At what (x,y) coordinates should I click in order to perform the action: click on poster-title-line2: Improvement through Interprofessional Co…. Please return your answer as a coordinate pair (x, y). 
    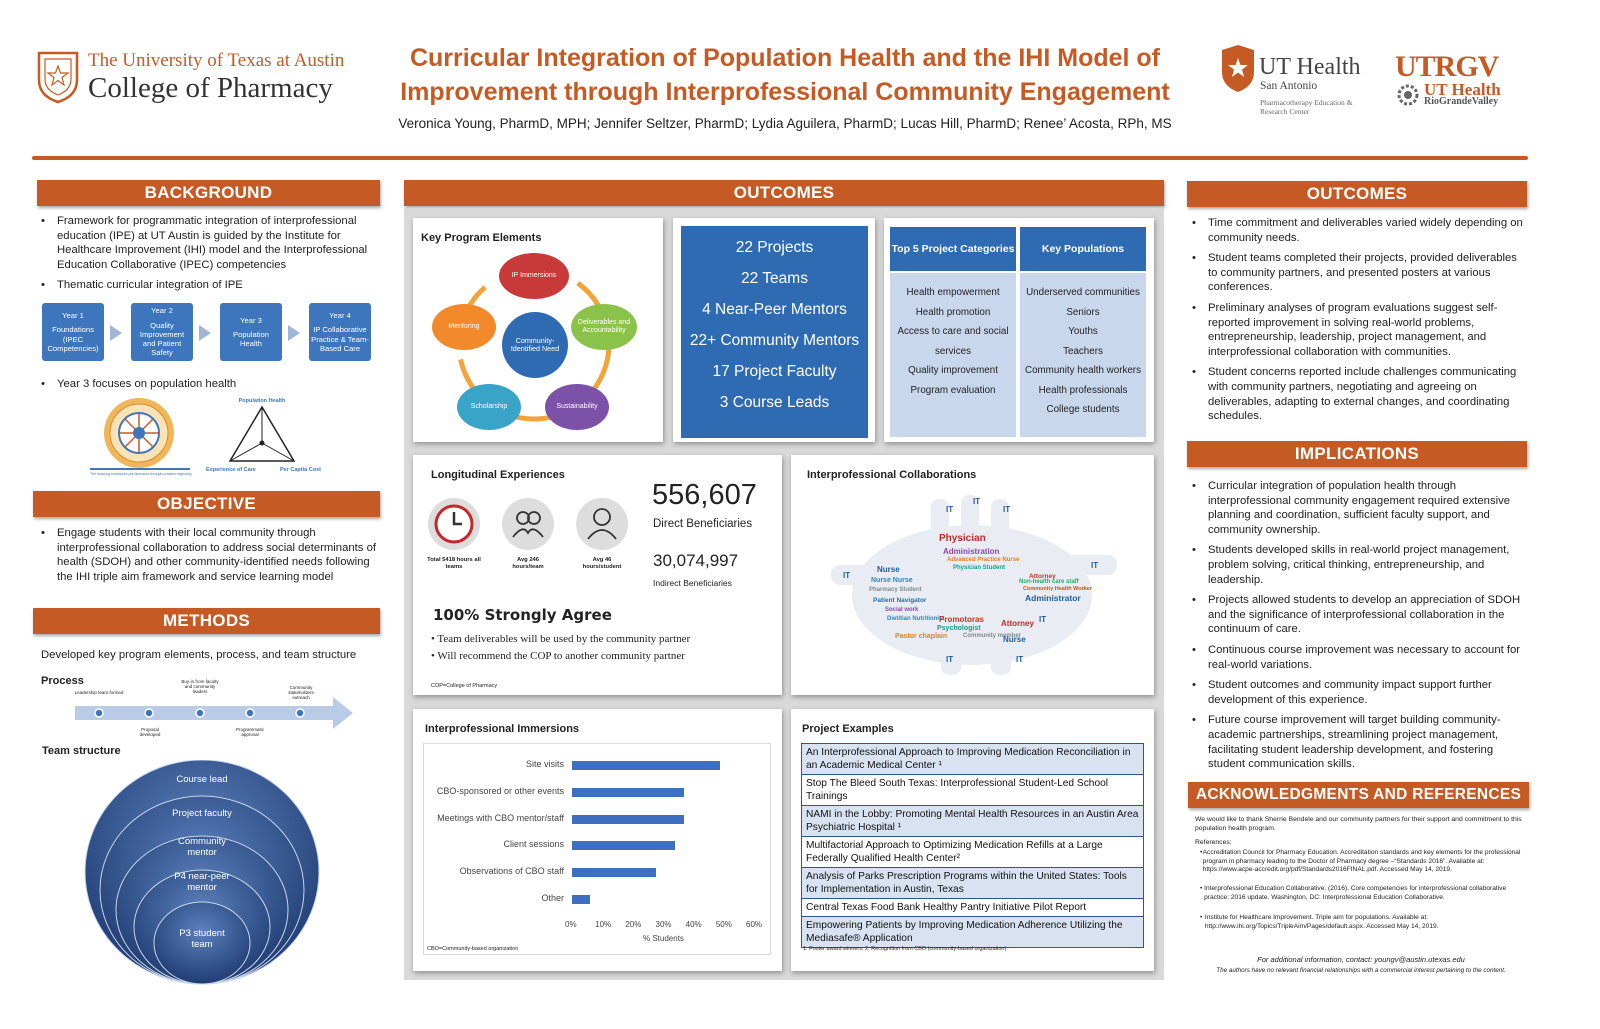
    Looking at the image, I should click on (785, 92).